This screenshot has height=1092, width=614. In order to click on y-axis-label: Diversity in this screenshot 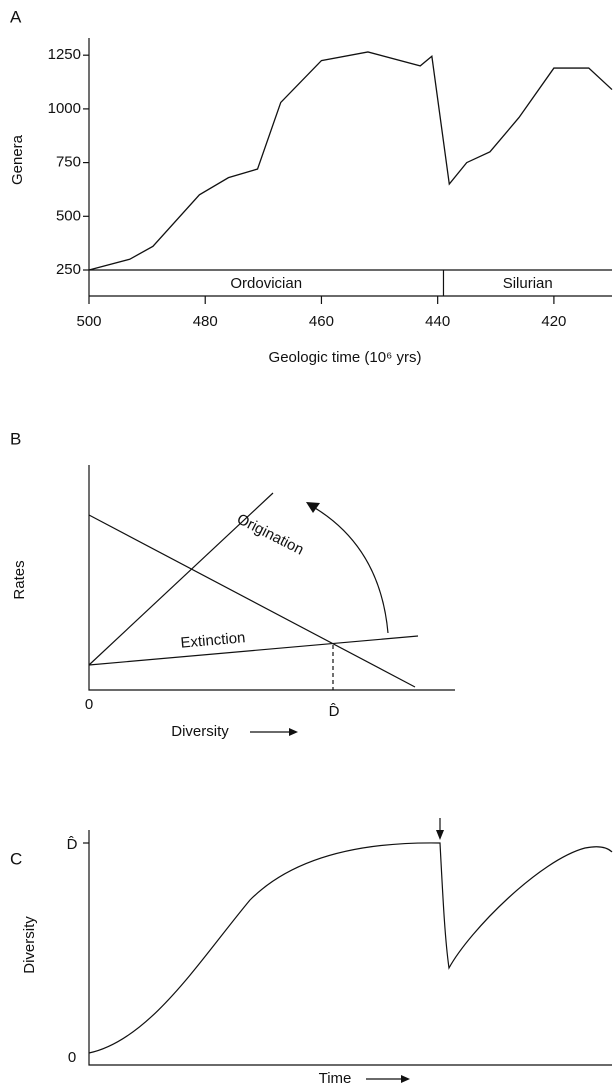, I will do `click(29, 945)`.